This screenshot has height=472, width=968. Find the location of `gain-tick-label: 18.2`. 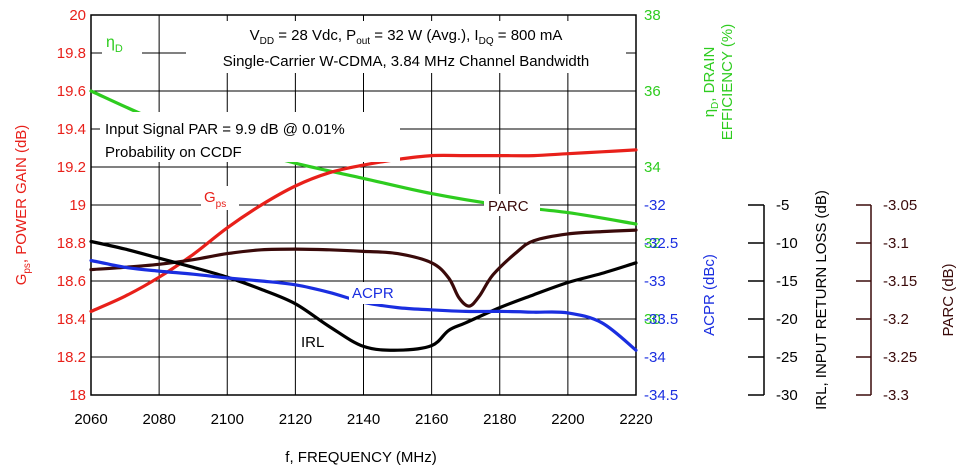

gain-tick-label: 18.2 is located at coordinates (71, 357).